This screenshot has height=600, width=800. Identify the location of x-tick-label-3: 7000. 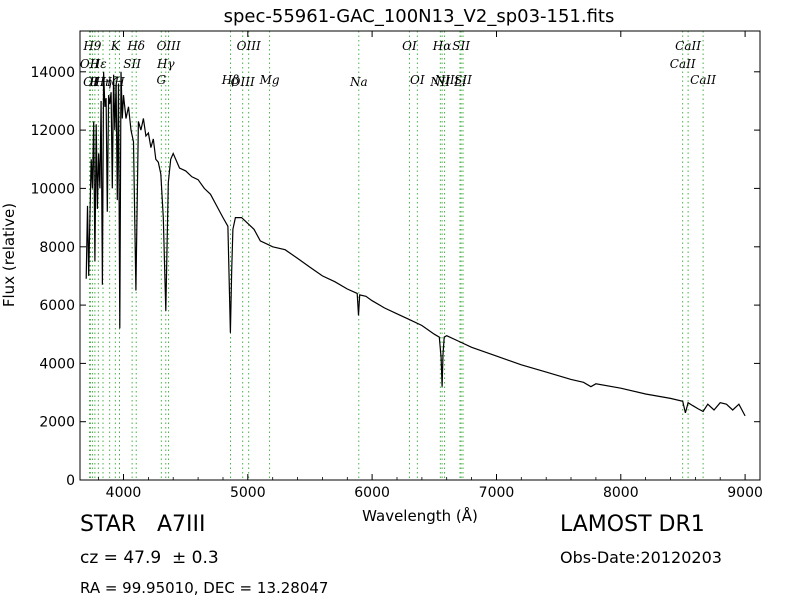
(497, 493).